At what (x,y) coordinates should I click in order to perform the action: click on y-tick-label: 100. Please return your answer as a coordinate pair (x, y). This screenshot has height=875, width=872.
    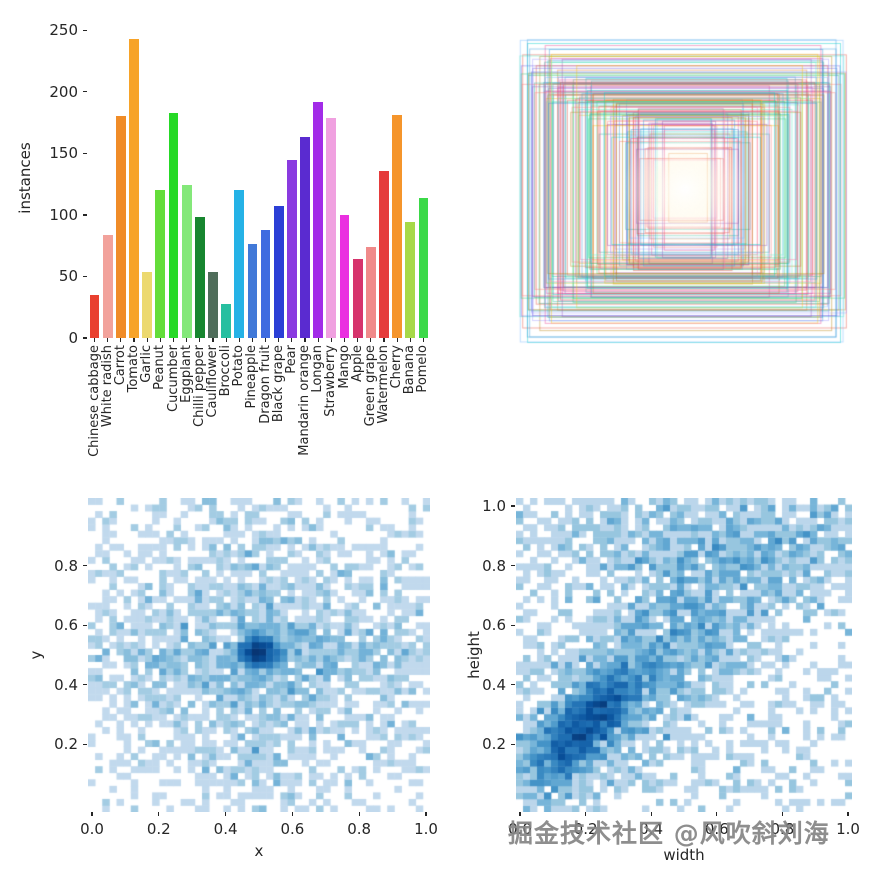
    Looking at the image, I should click on (63, 214).